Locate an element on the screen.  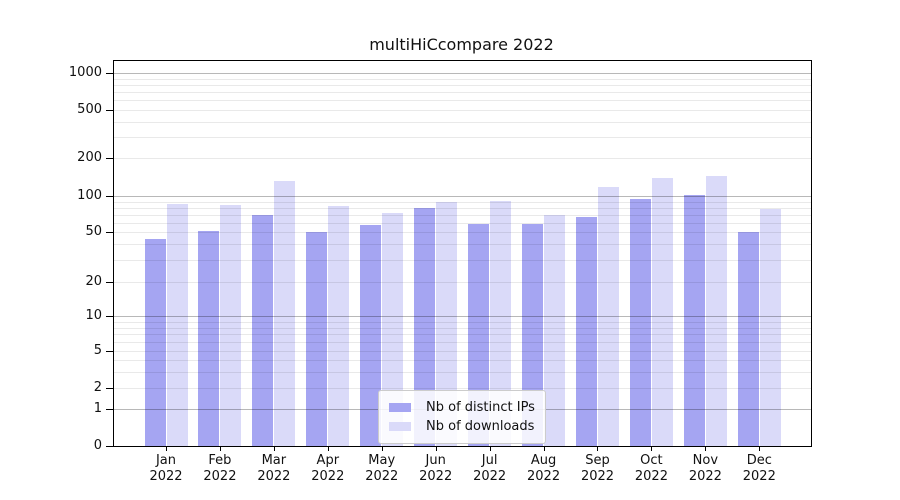
bar-downloads-sep is located at coordinates (608, 316).